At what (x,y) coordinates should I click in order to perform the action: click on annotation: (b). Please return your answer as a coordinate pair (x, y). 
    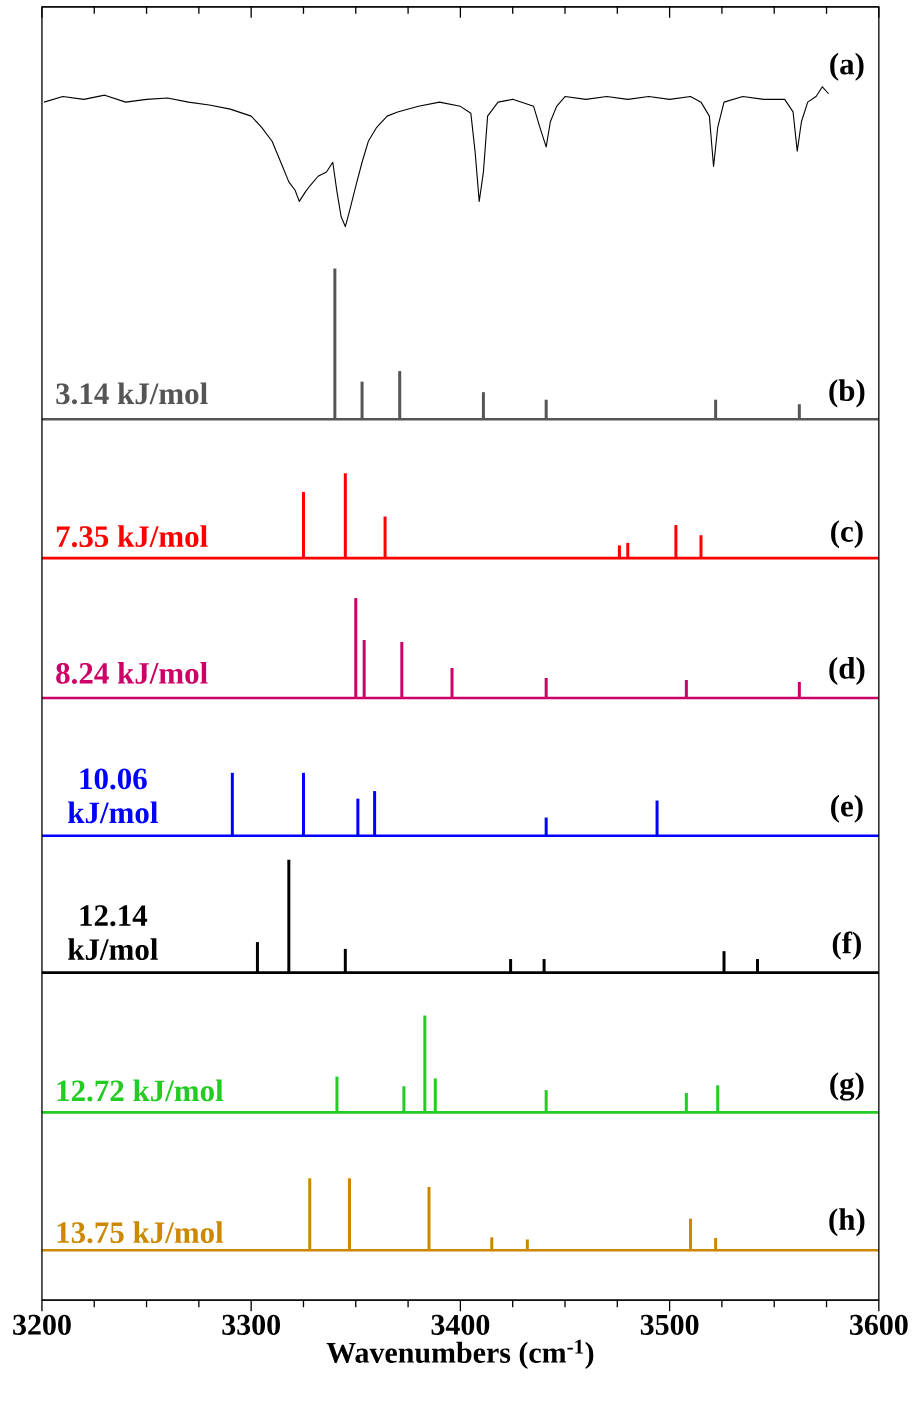
    Looking at the image, I should click on (847, 393).